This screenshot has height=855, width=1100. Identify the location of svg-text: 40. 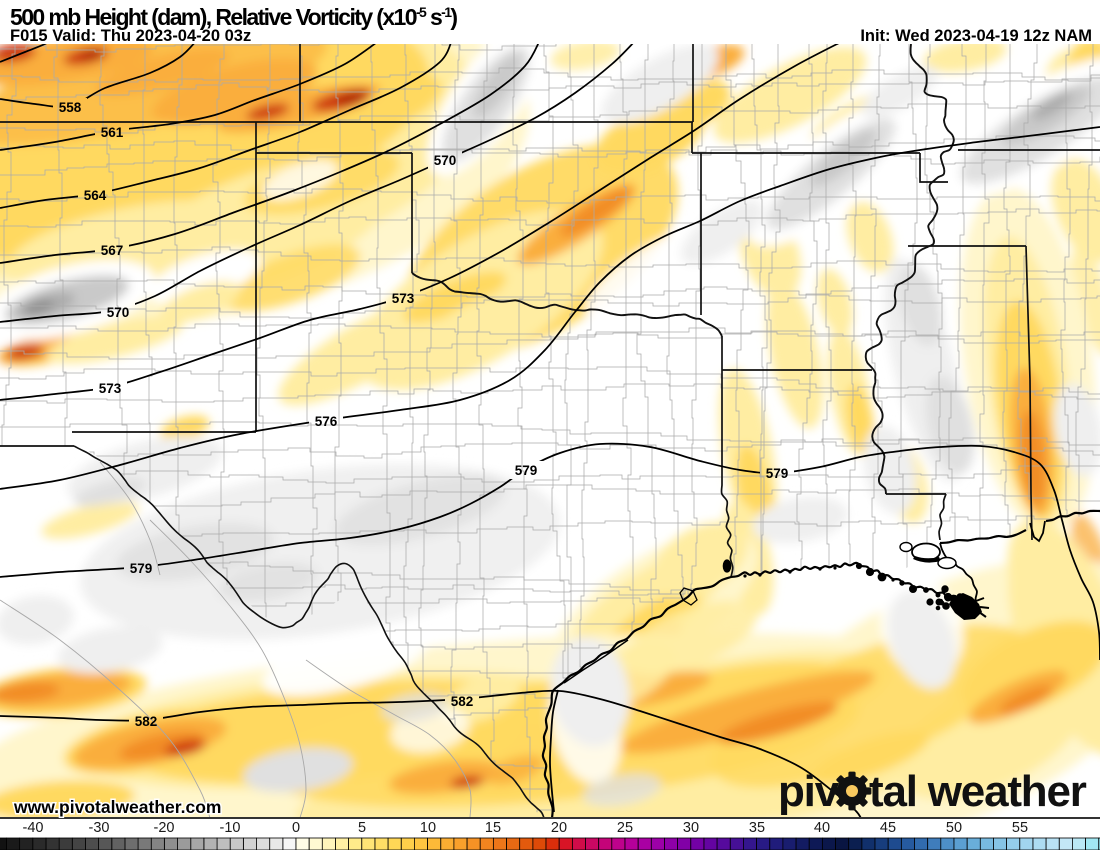
(822, 828).